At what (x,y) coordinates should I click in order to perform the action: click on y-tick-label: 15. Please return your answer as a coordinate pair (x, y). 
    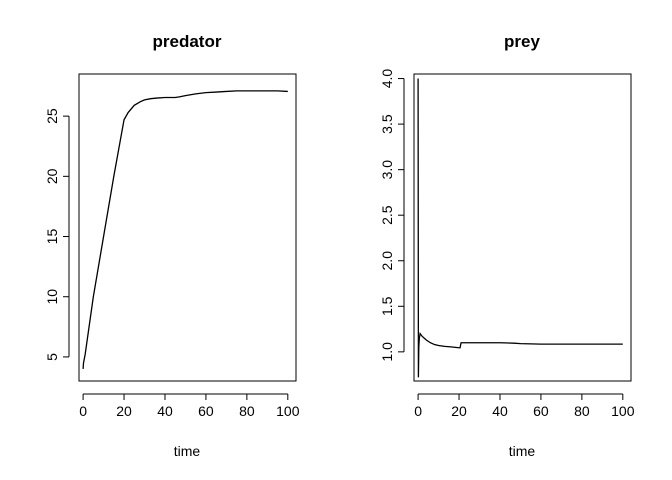
    Looking at the image, I should click on (52, 237).